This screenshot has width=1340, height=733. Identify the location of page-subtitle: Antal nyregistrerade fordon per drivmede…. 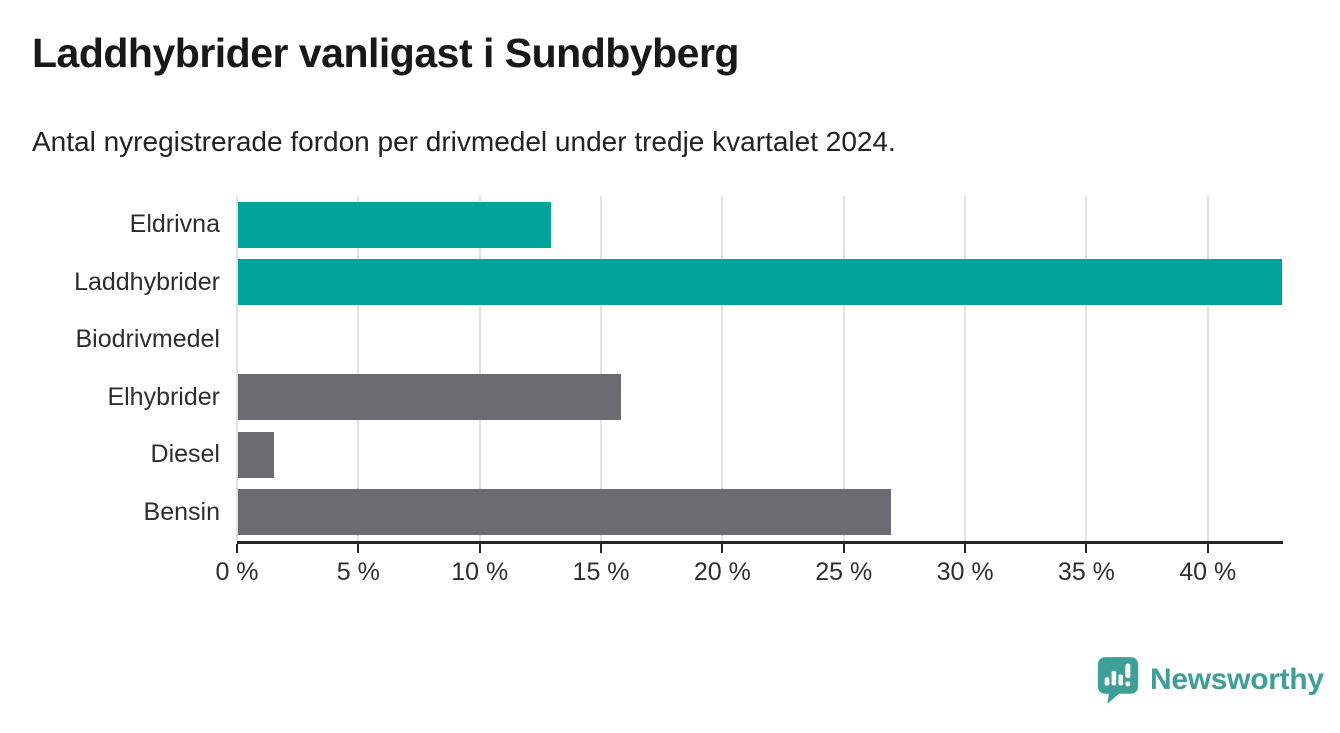
(464, 141).